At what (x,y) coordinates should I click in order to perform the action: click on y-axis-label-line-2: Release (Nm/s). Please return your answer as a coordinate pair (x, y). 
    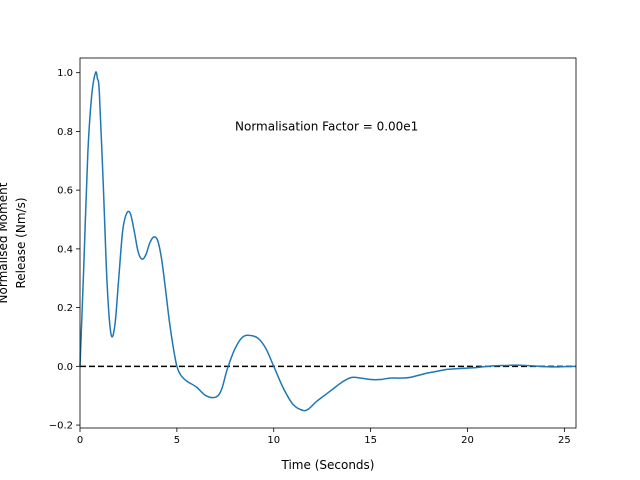
    Looking at the image, I should click on (21, 242).